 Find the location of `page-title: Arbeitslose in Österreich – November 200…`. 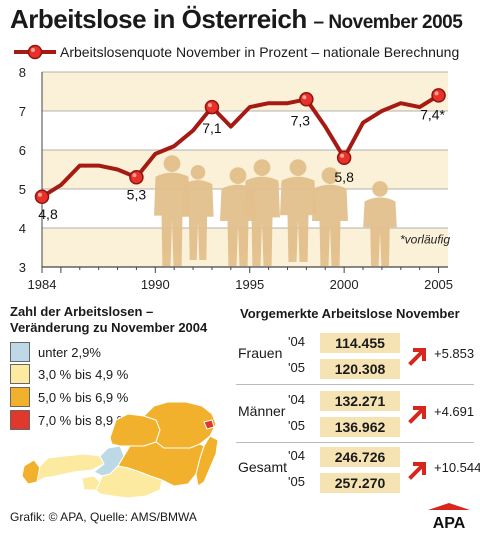

page-title: Arbeitslose in Österreich – November 200… is located at coordinates (236, 19).